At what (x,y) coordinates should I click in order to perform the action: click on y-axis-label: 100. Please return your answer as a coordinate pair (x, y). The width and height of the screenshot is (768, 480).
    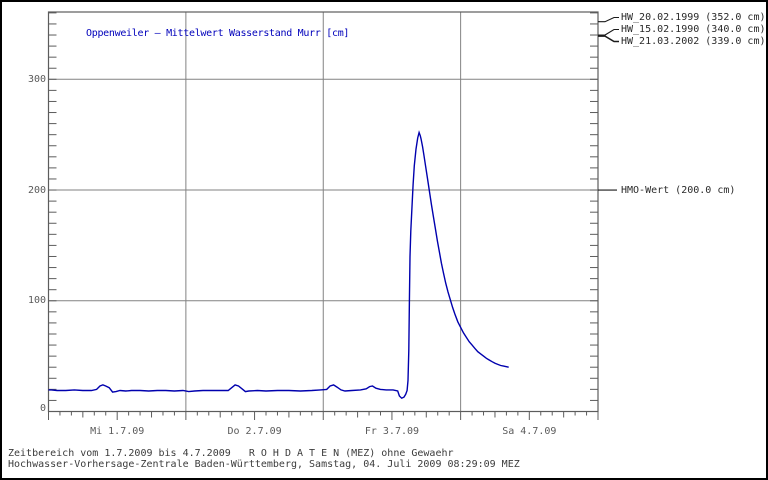
    Looking at the image, I should click on (36, 301).